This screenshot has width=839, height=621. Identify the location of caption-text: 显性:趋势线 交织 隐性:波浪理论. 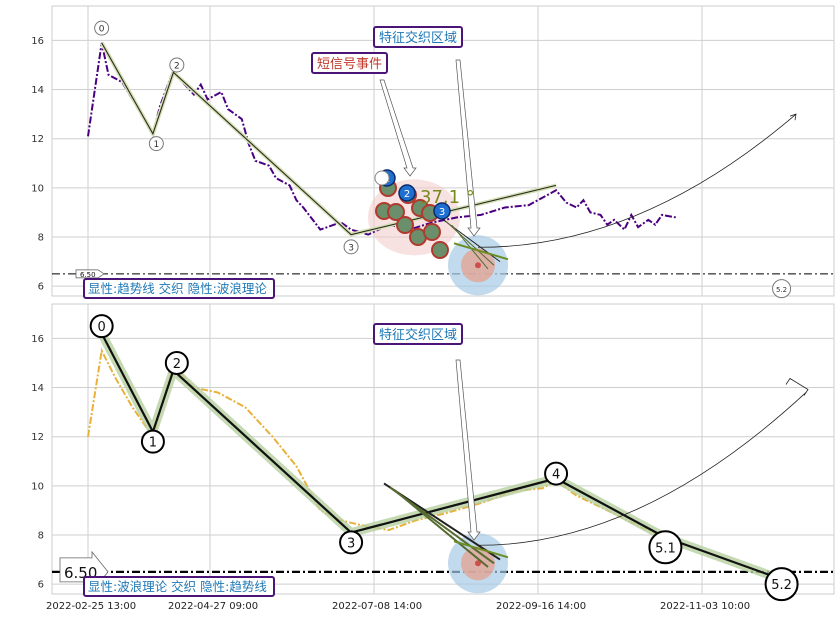
(177, 288).